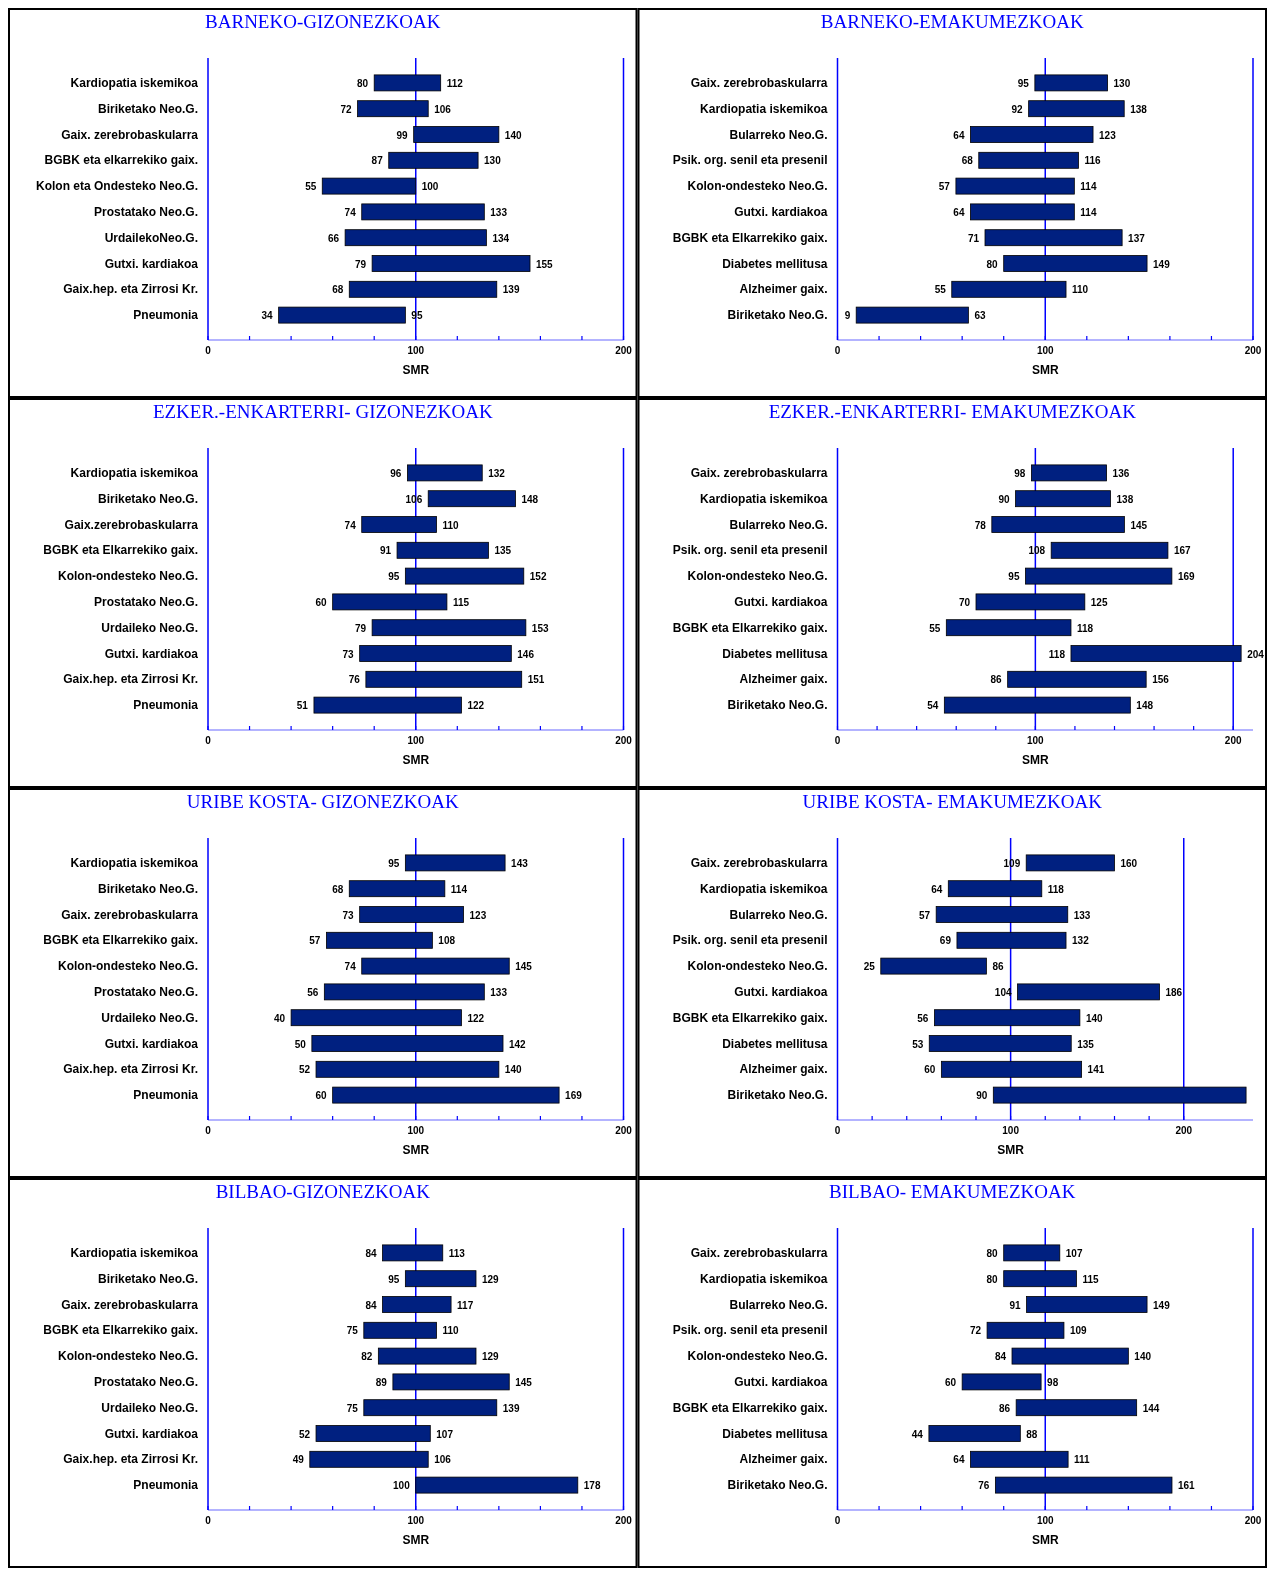 This screenshot has height=1572, width=1275. What do you see at coordinates (1057, 654) in the screenshot?
I see `annotation: 118` at bounding box center [1057, 654].